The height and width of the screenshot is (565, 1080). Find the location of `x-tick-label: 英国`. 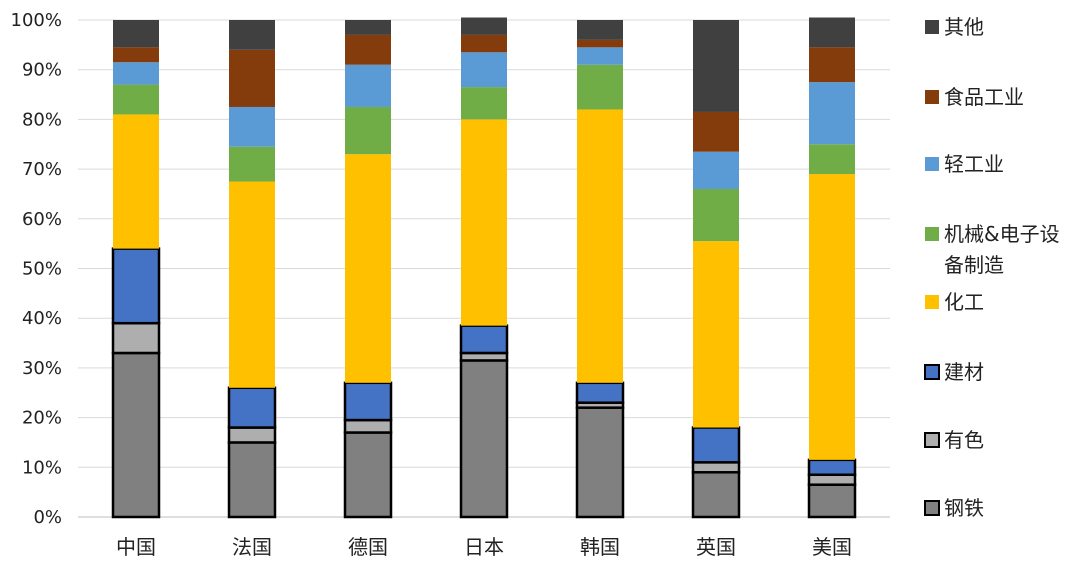

x-tick-label: 英国 is located at coordinates (716, 547).